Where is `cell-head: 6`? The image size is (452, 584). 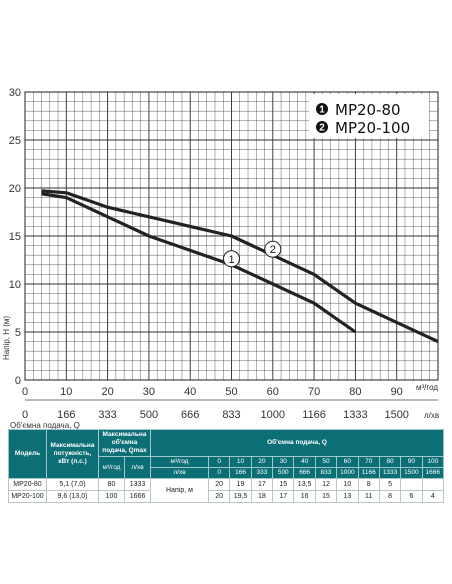 cell-head: 6 is located at coordinates (411, 496).